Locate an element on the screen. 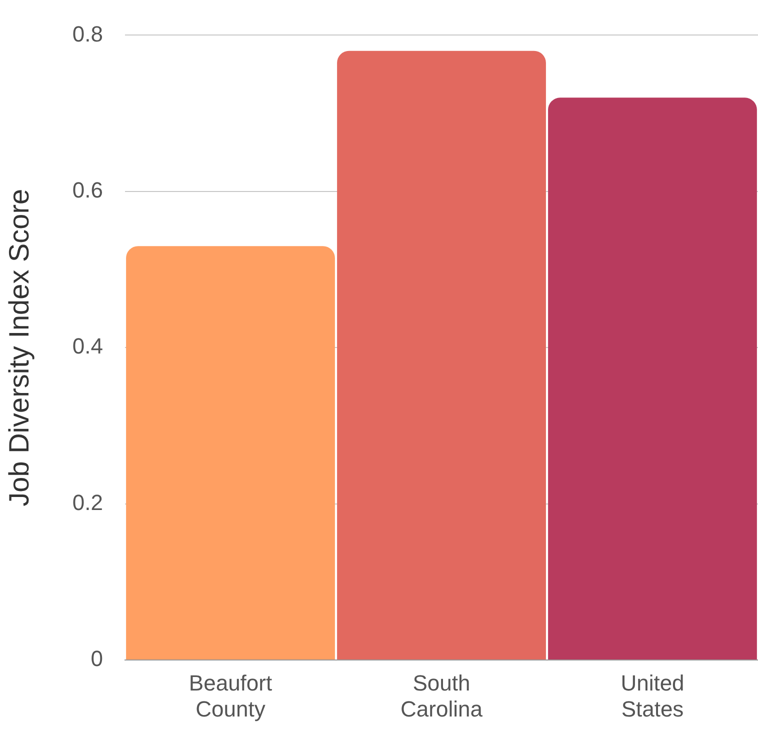 The height and width of the screenshot is (736, 758). y-tick-label: 0.2 is located at coordinates (87, 502).